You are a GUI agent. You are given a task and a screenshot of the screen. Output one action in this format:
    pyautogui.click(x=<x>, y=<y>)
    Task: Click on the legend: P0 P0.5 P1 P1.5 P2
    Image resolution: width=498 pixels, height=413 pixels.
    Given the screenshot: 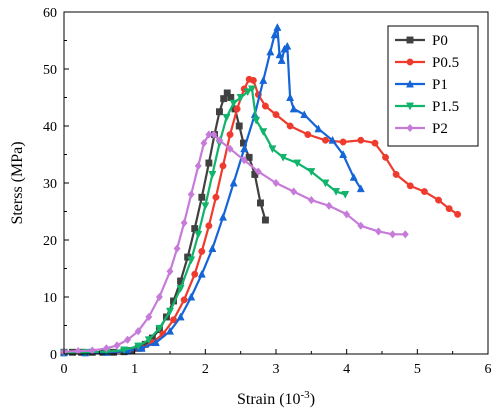 What is the action you would take?
    pyautogui.click(x=433, y=86)
    